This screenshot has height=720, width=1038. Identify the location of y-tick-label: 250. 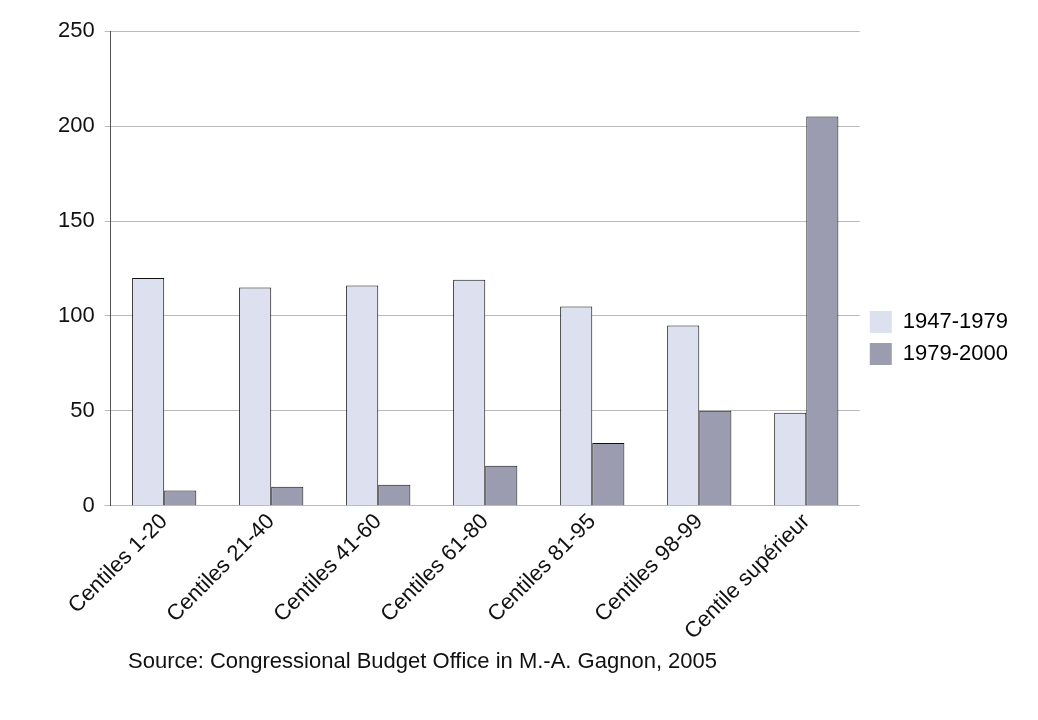
(76, 30).